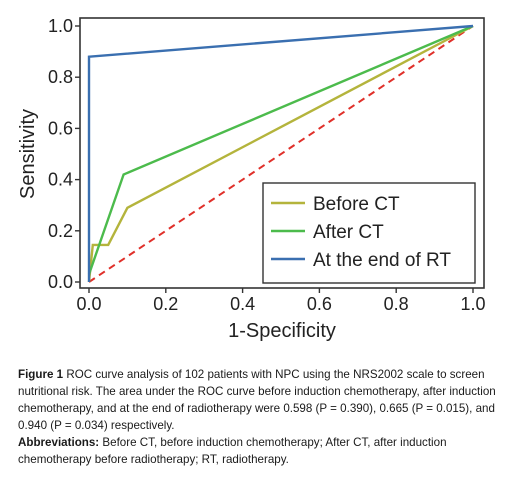 Image resolution: width=510 pixels, height=492 pixels. Describe the element at coordinates (60, 231) in the screenshot. I see `y-tick-label: 0.2` at that location.